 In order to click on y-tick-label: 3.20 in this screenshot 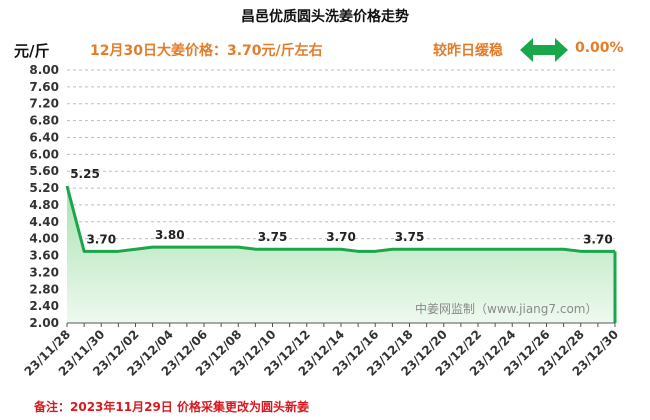, I will do `click(44, 272)`.